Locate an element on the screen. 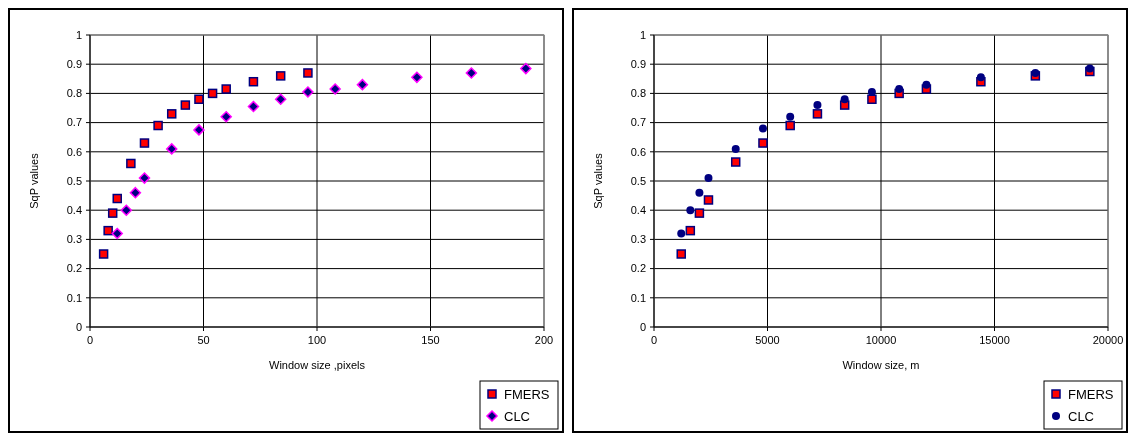 This screenshot has width=1138, height=441. x-tick-label: 20000 is located at coordinates (1108, 340).